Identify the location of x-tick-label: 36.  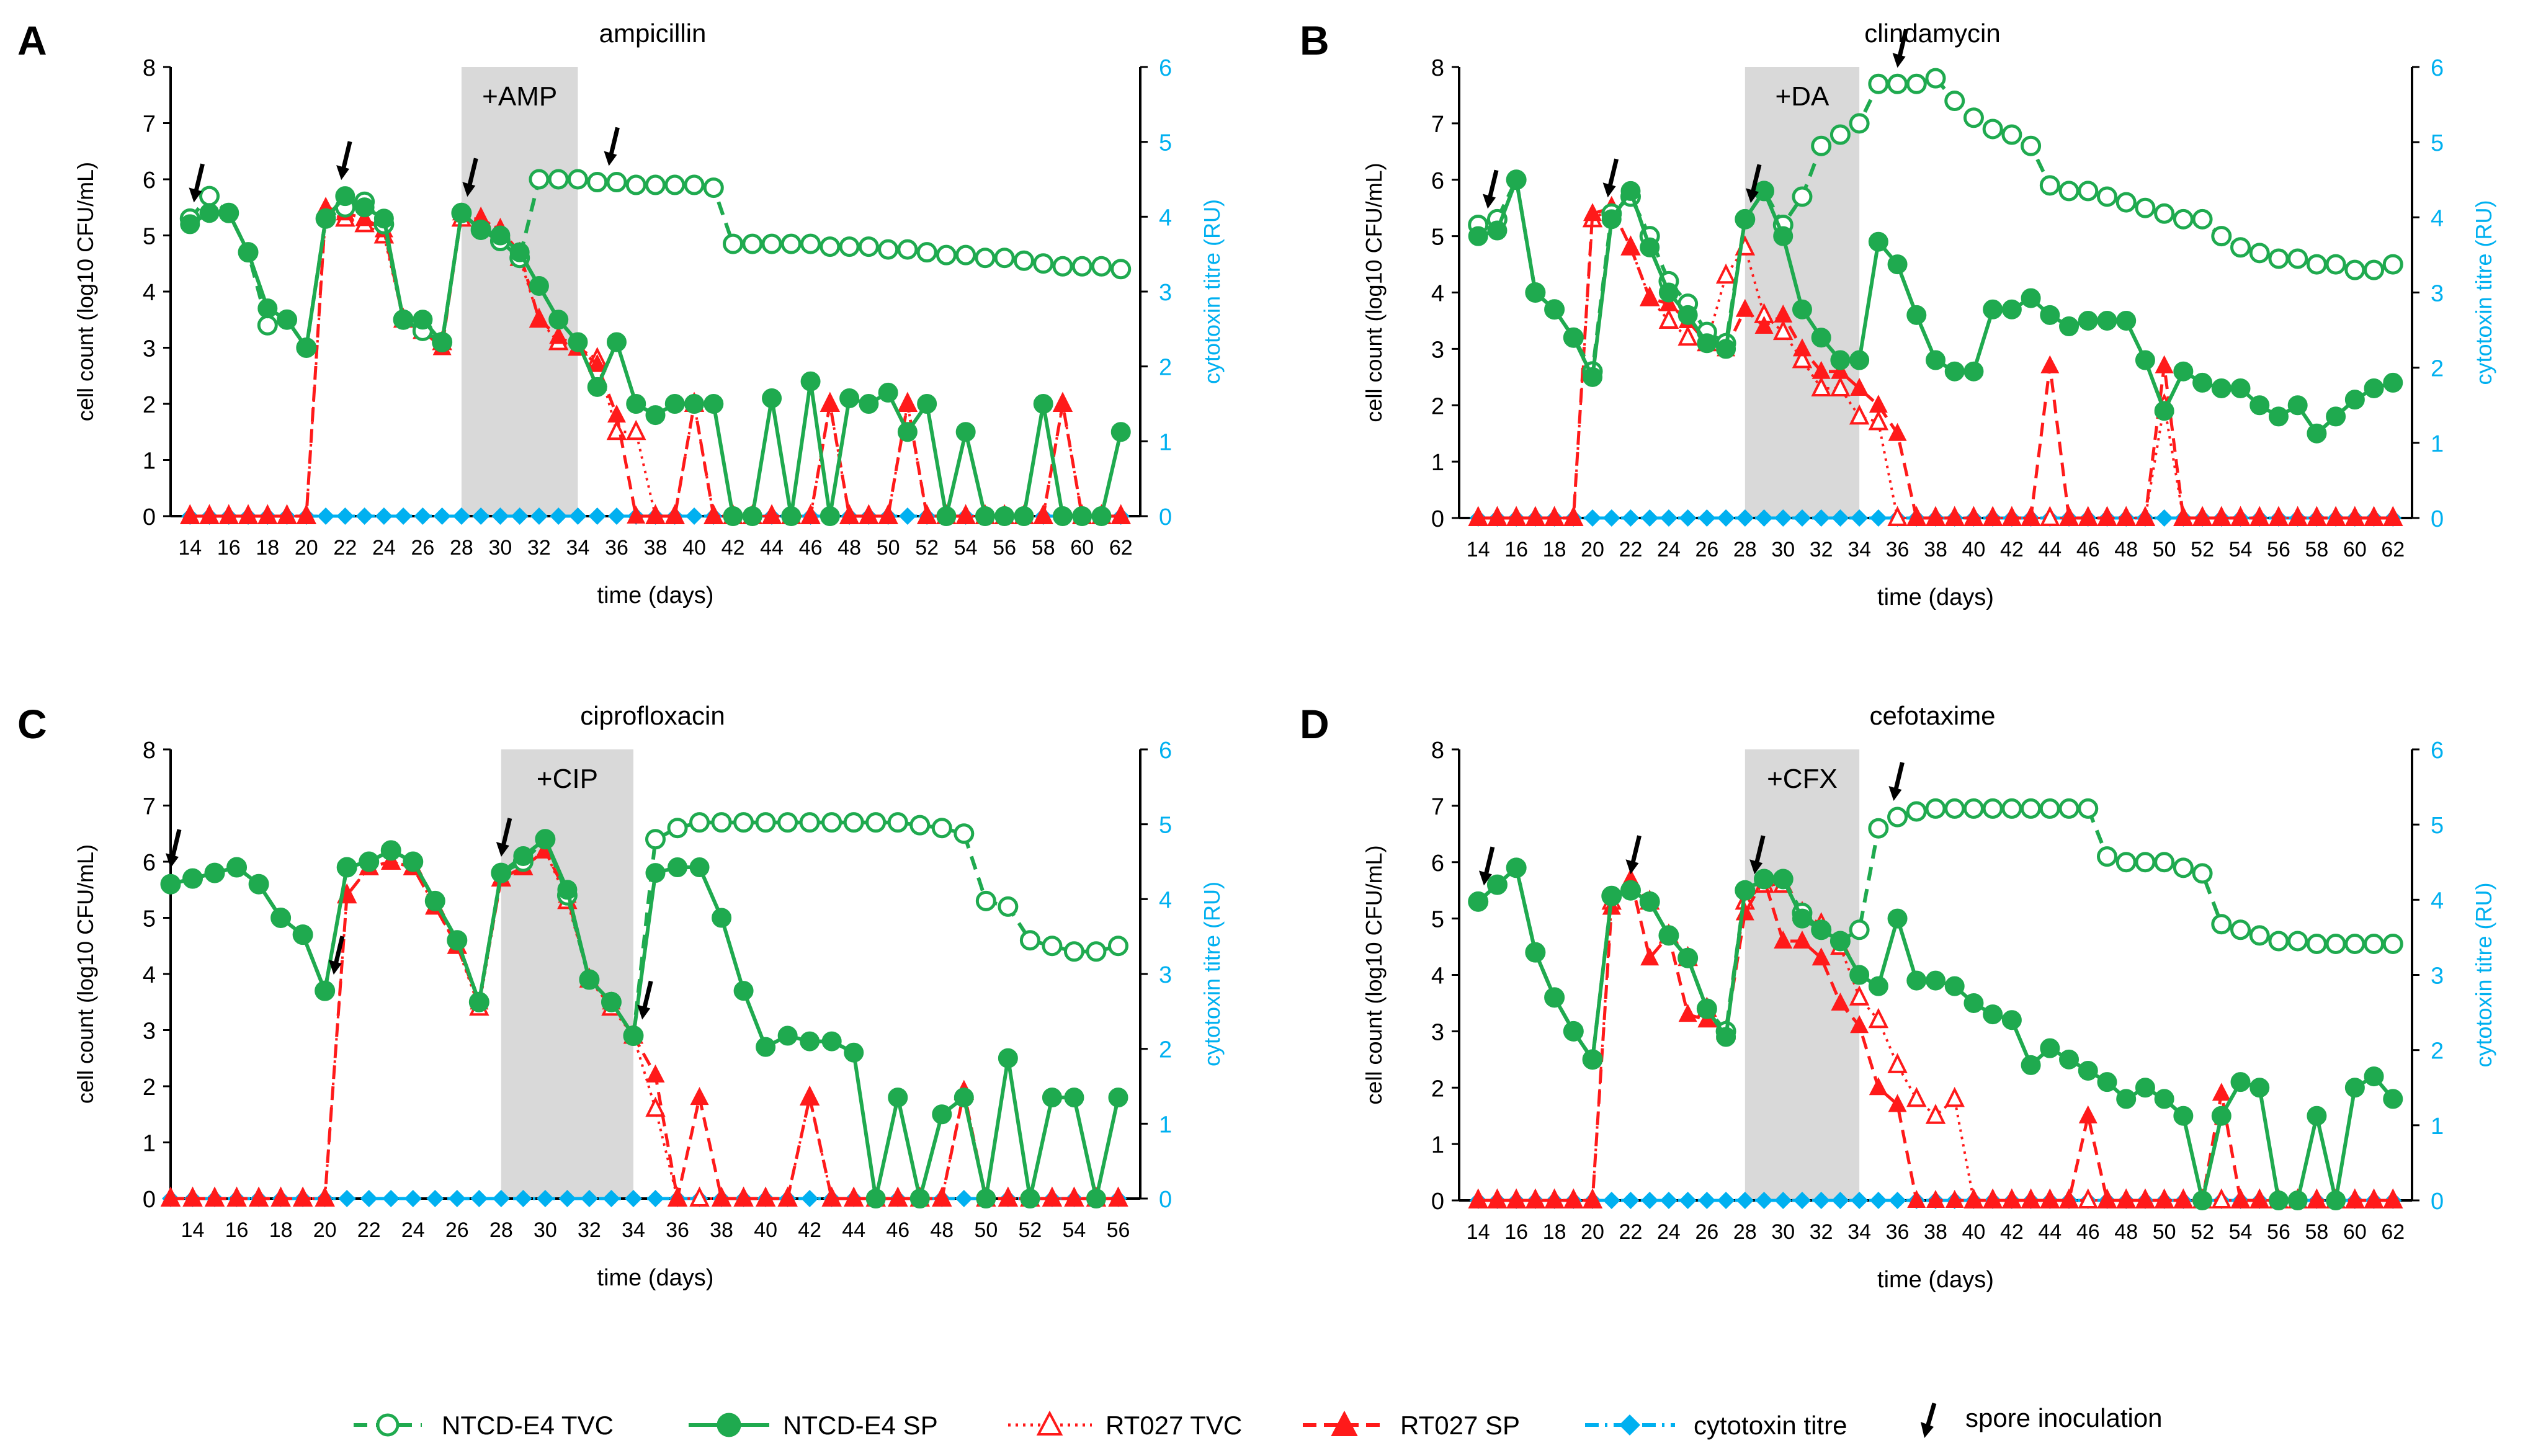
(1898, 1232).